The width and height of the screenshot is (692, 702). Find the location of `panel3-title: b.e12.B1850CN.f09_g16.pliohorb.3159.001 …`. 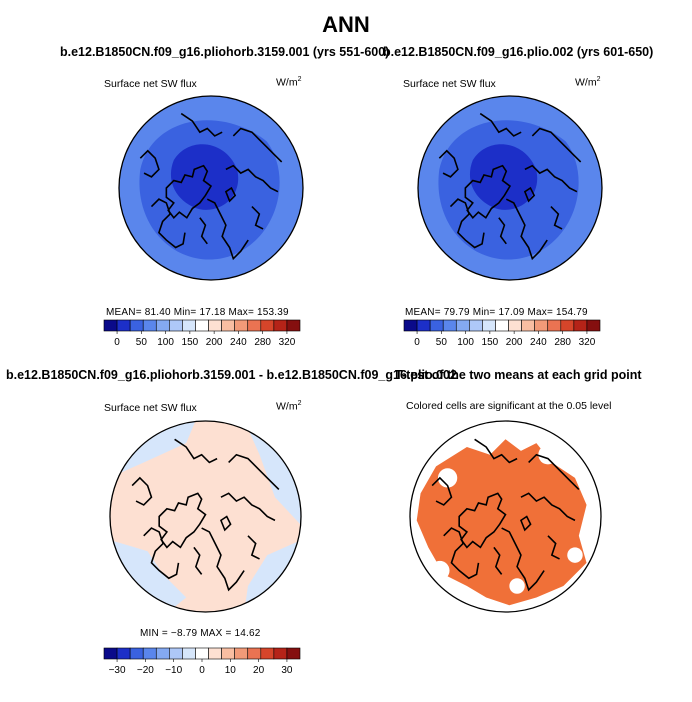

panel3-title: b.e12.B1850CN.f09_g16.pliohorb.3159.001 … is located at coordinates (231, 375).